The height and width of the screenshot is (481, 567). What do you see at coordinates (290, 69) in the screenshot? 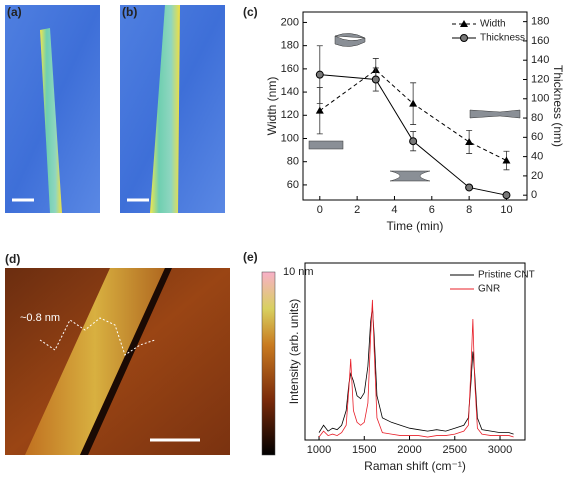
I see `y-tick-label: 160` at bounding box center [290, 69].